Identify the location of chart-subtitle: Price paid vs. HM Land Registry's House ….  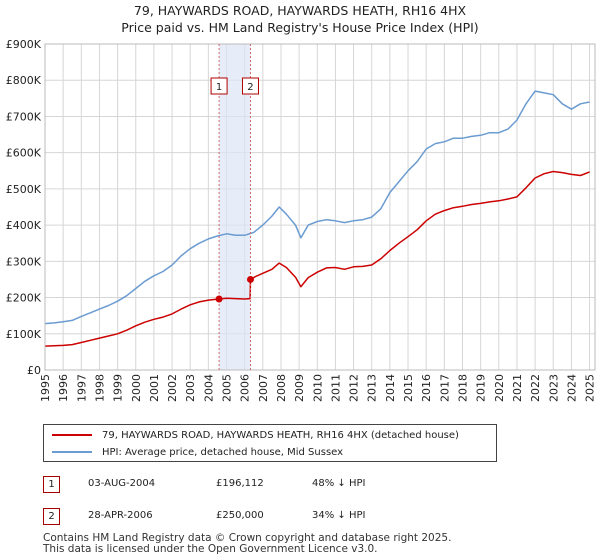
(300, 27).